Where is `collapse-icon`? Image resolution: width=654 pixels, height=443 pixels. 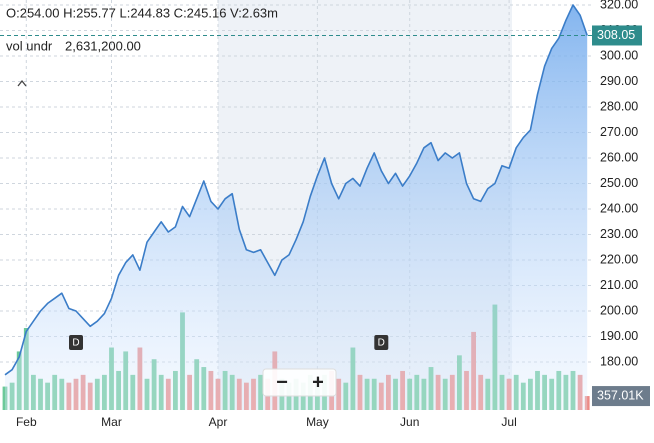
collapse-icon is located at coordinates (22, 83).